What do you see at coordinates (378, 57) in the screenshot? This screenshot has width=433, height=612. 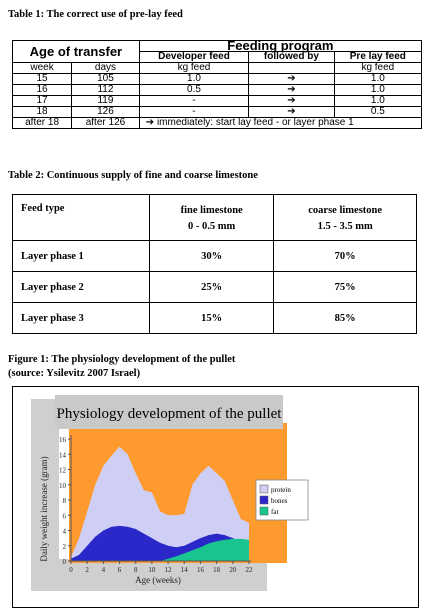 I see `prelay-feed-header: Pre lay feed` at bounding box center [378, 57].